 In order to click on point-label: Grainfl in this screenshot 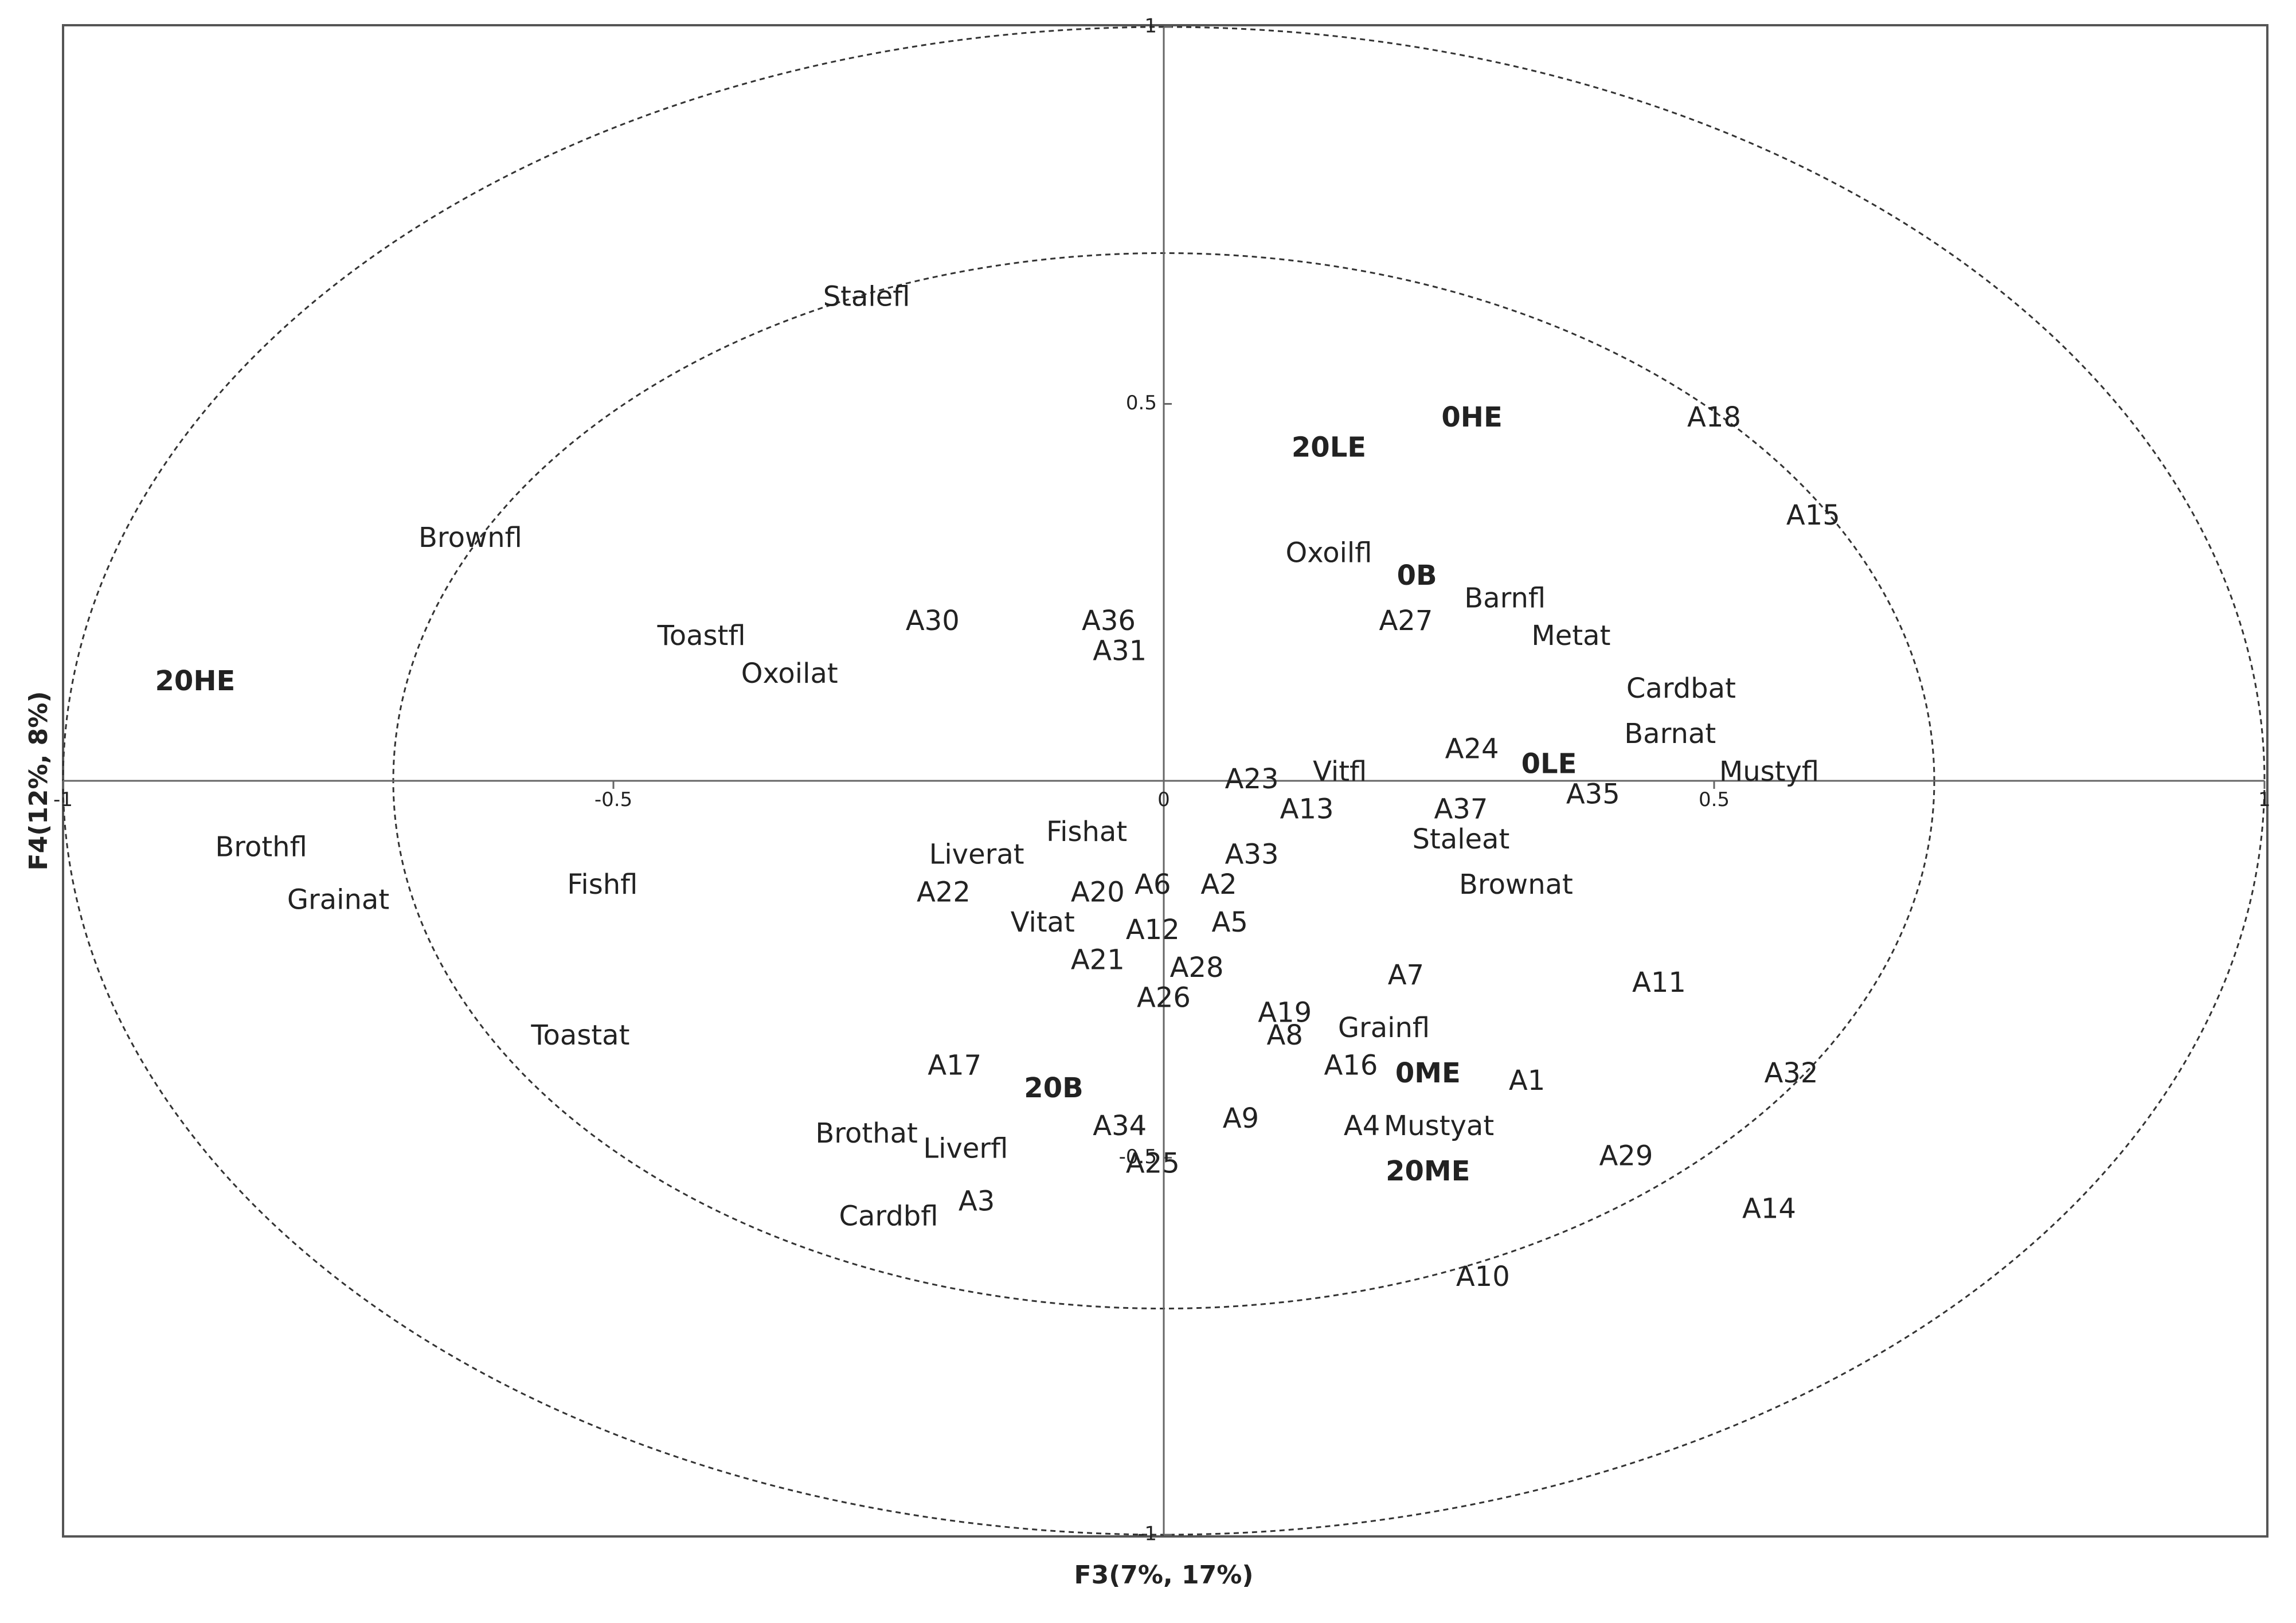, I will do `click(1384, 1028)`.